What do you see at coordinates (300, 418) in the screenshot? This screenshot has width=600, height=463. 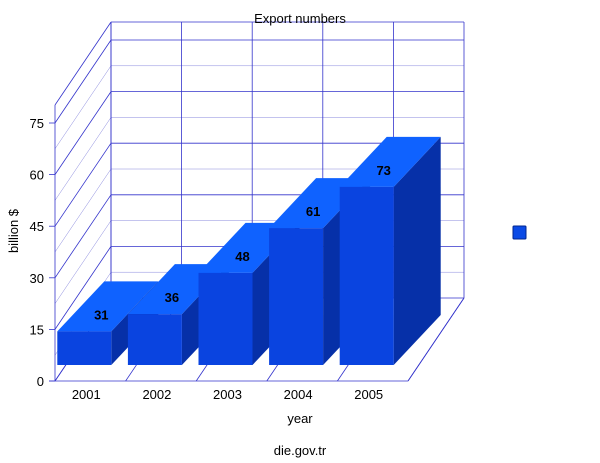 I see `x-axis-label: year` at bounding box center [300, 418].